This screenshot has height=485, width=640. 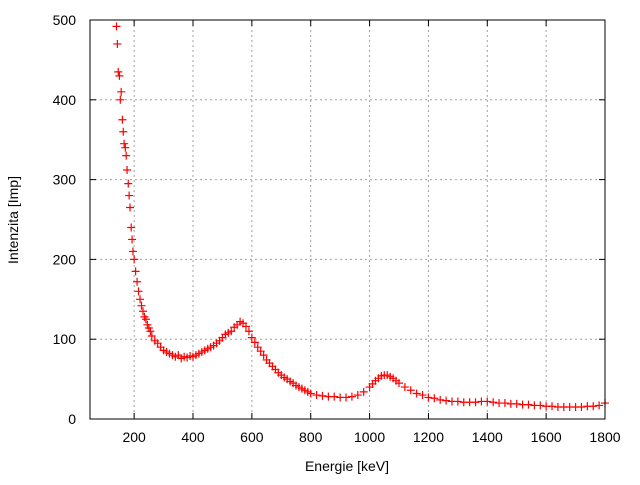 What do you see at coordinates (65, 180) in the screenshot?
I see `y-tick-label: 300` at bounding box center [65, 180].